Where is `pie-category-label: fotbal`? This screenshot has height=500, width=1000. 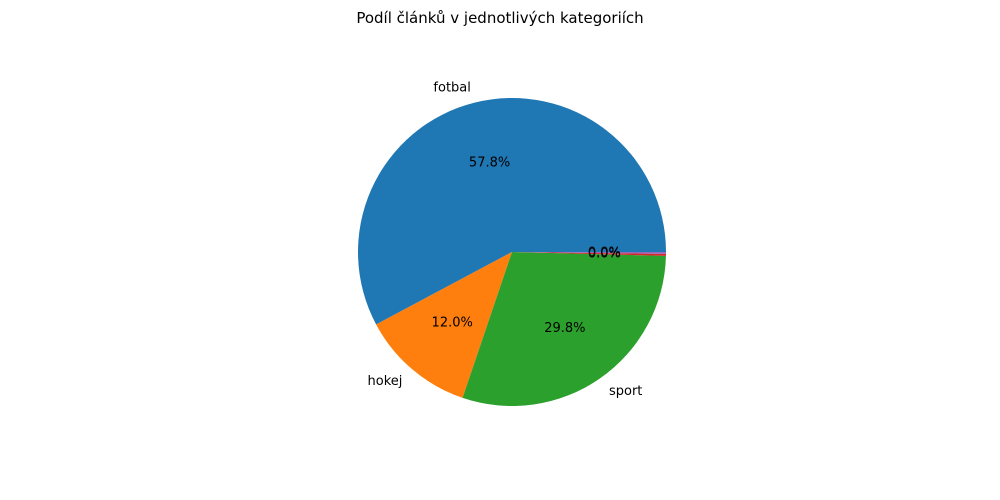 pie-category-label: fotbal is located at coordinates (451, 88).